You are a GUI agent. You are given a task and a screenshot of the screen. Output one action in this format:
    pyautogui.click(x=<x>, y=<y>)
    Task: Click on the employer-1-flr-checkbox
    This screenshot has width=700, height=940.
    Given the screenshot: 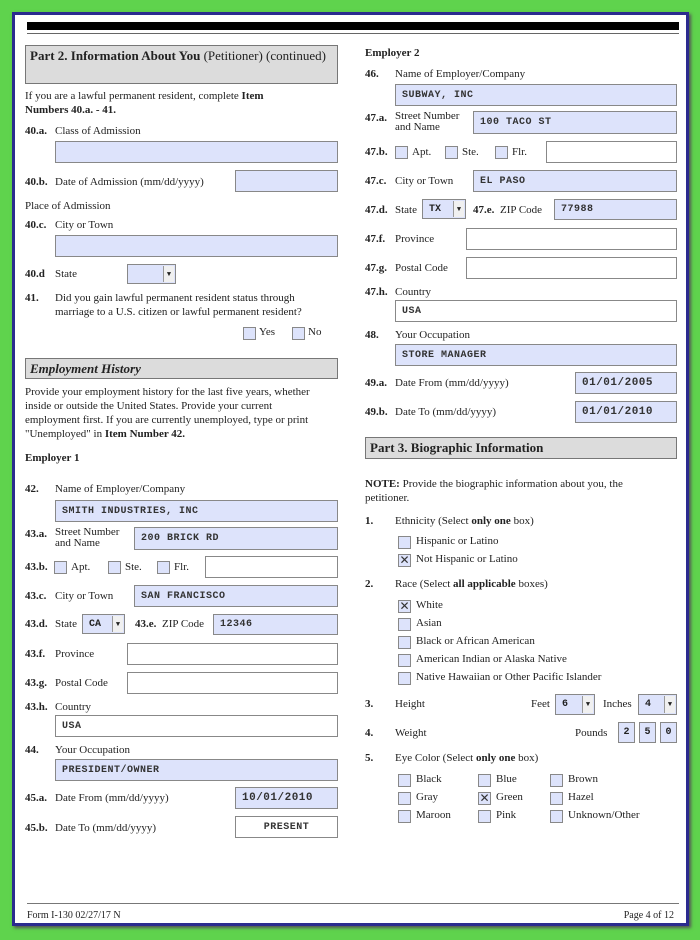 What is the action you would take?
    pyautogui.click(x=163, y=567)
    